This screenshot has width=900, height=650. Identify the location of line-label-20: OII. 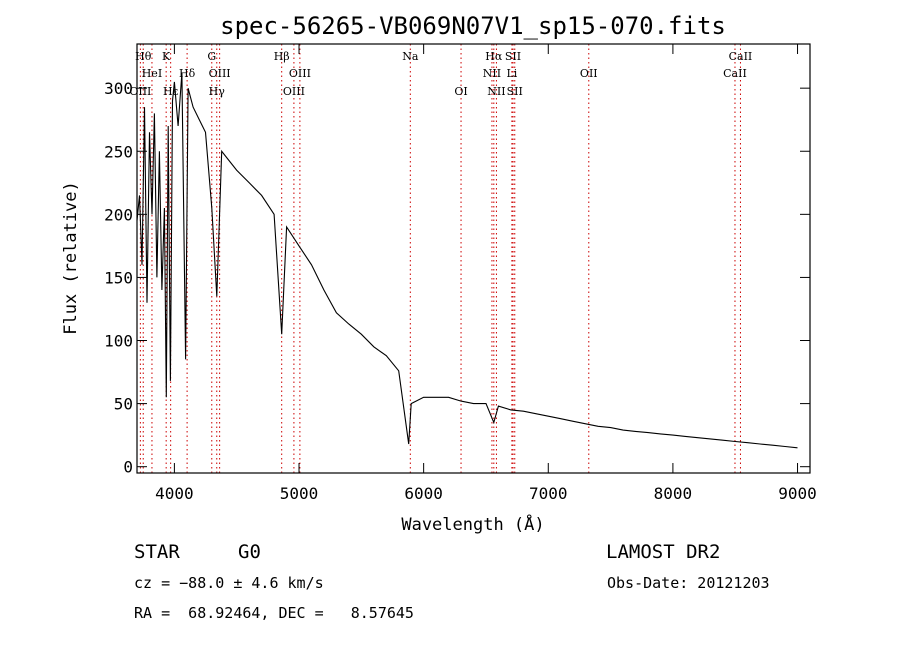
(589, 73).